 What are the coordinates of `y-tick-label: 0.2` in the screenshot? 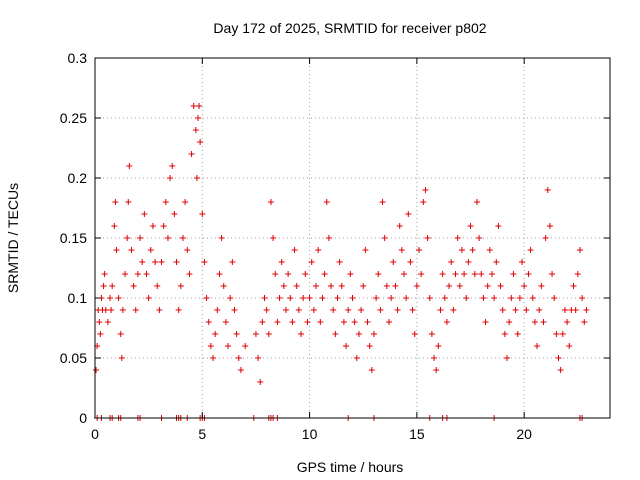 It's located at (78, 178).